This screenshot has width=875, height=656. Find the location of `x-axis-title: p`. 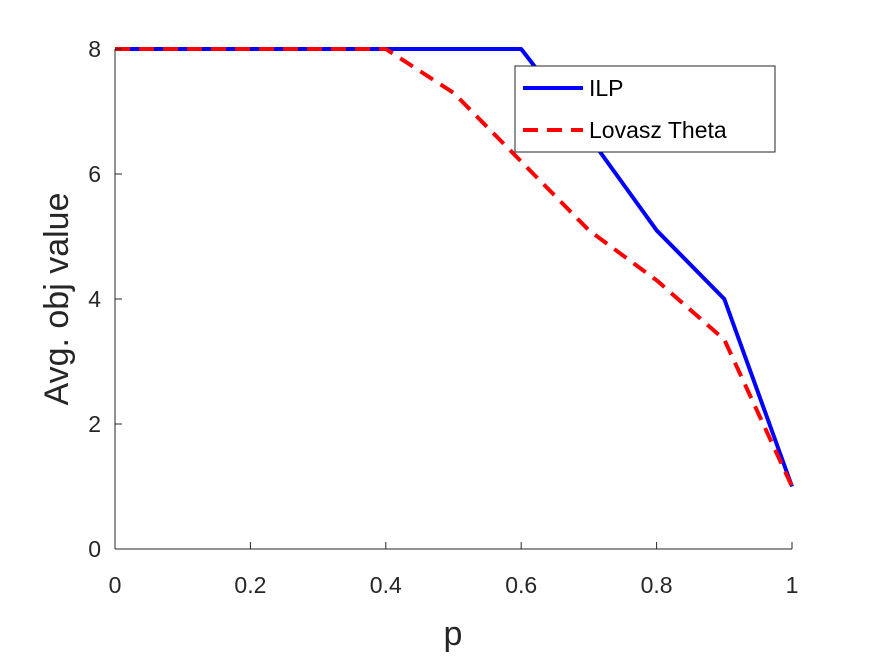

x-axis-title: p is located at coordinates (453, 634).